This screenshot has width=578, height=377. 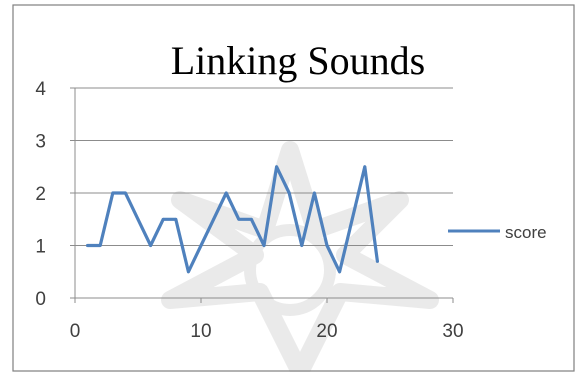 What do you see at coordinates (40, 142) in the screenshot?
I see `y-tick-label-3: 3` at bounding box center [40, 142].